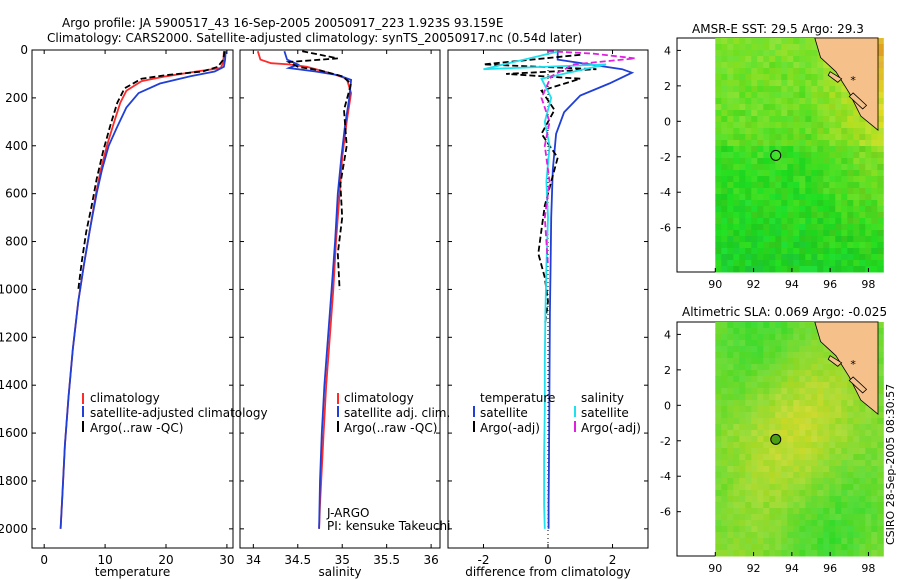 This screenshot has width=900, height=580. Describe the element at coordinates (430, 560) in the screenshot. I see `x-tick-label: 36` at that location.